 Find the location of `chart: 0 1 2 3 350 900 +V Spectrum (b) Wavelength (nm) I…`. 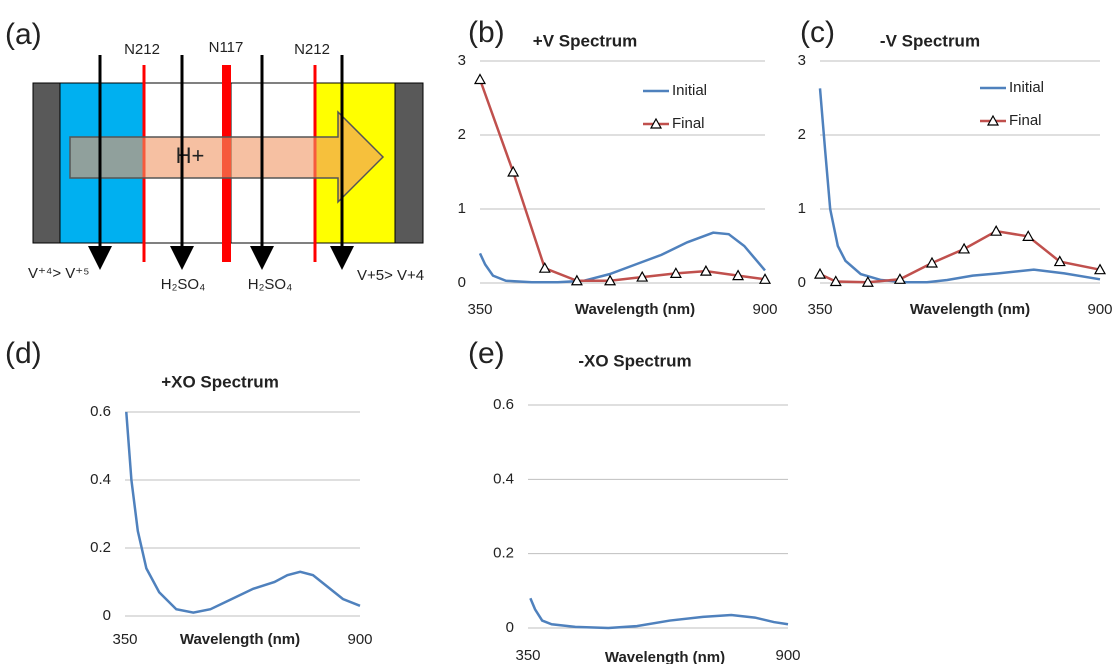

chart: 0 1 2 3 350 900 +V Spectrum (b) Wavelength (nm) I… is located at coordinates (618, 167).